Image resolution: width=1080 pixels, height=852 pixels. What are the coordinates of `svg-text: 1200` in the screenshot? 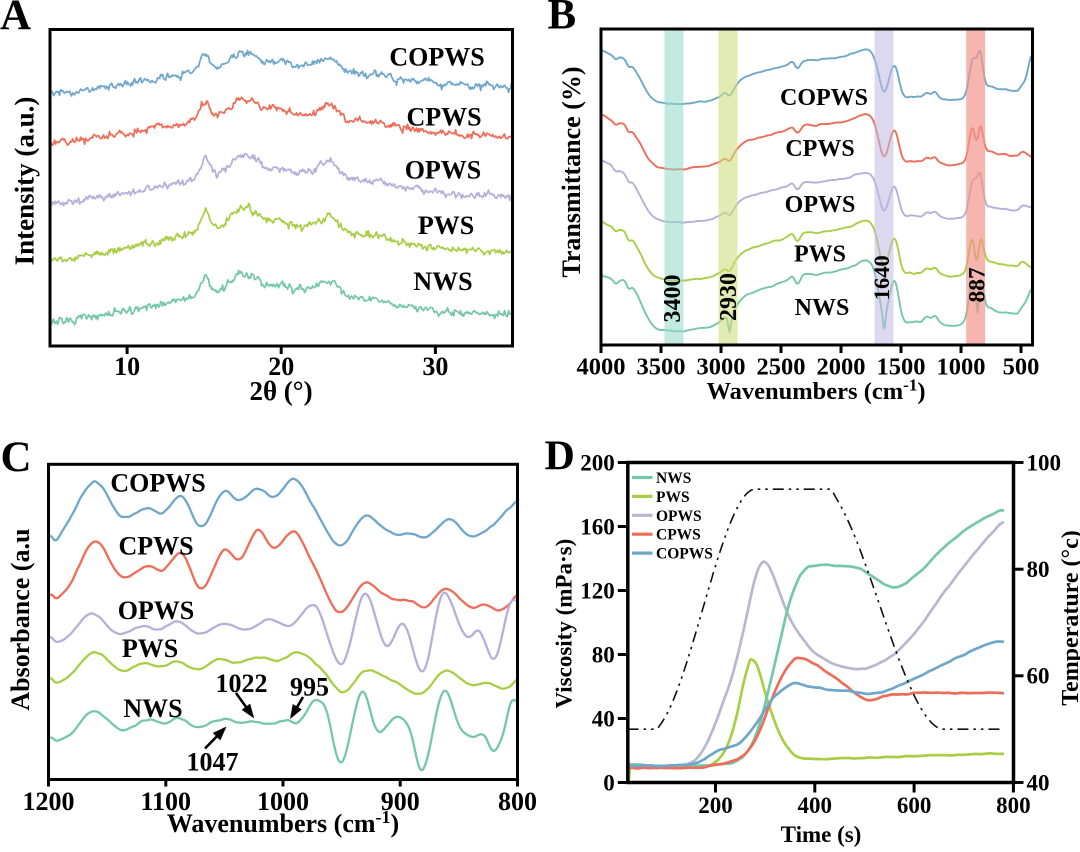 It's located at (49, 801).